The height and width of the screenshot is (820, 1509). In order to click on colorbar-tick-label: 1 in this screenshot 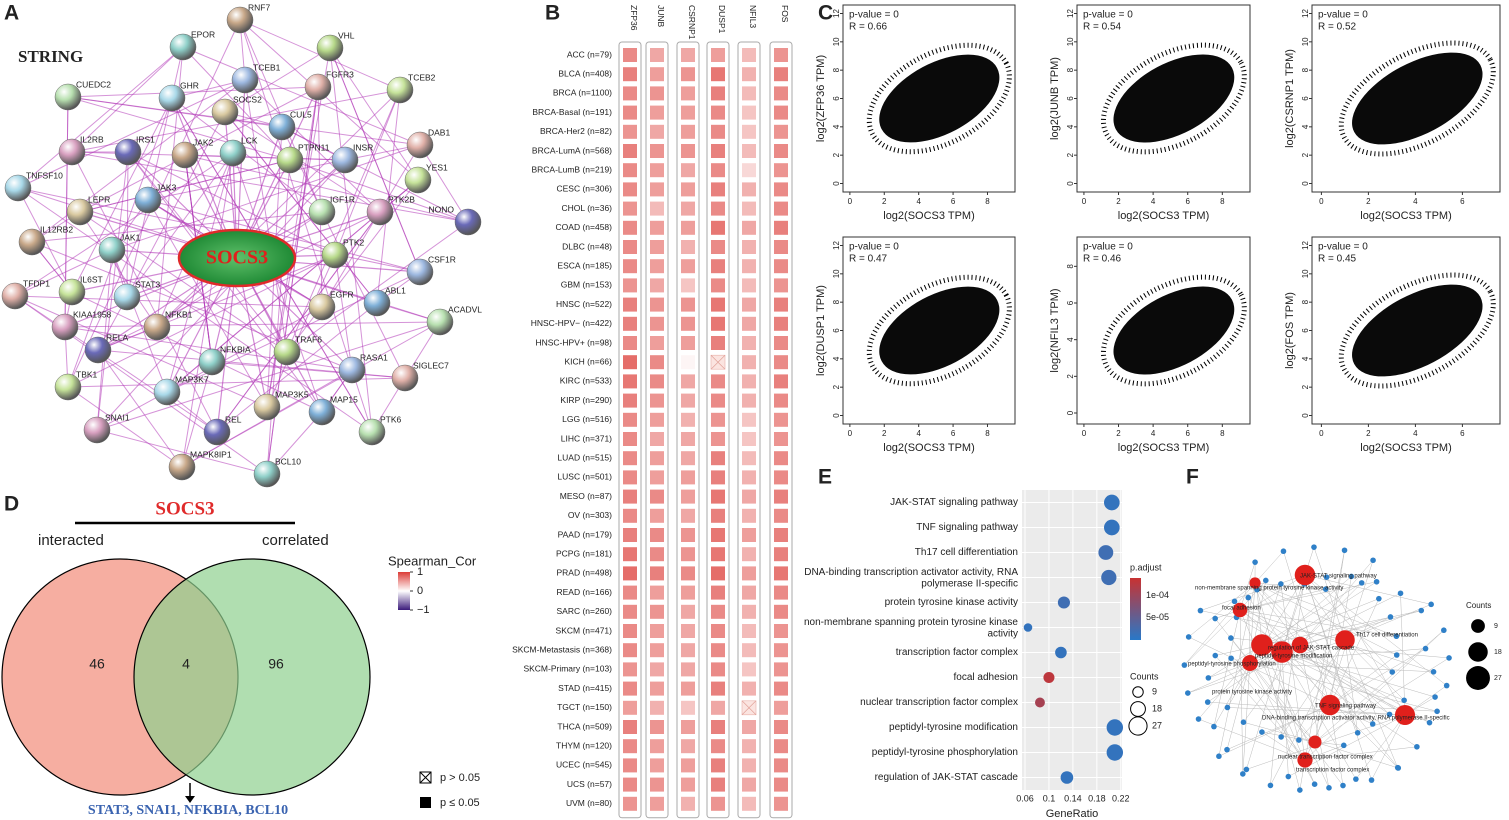, I will do `click(420, 572)`.